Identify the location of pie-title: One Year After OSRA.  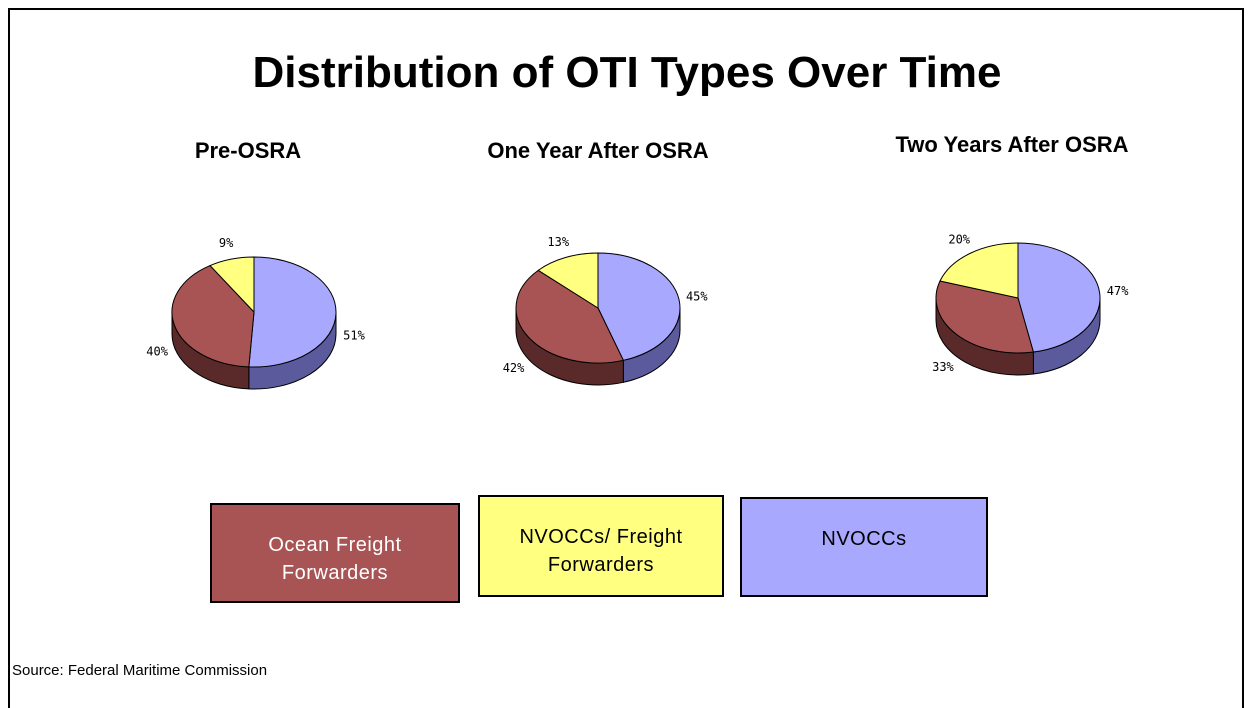
(597, 150).